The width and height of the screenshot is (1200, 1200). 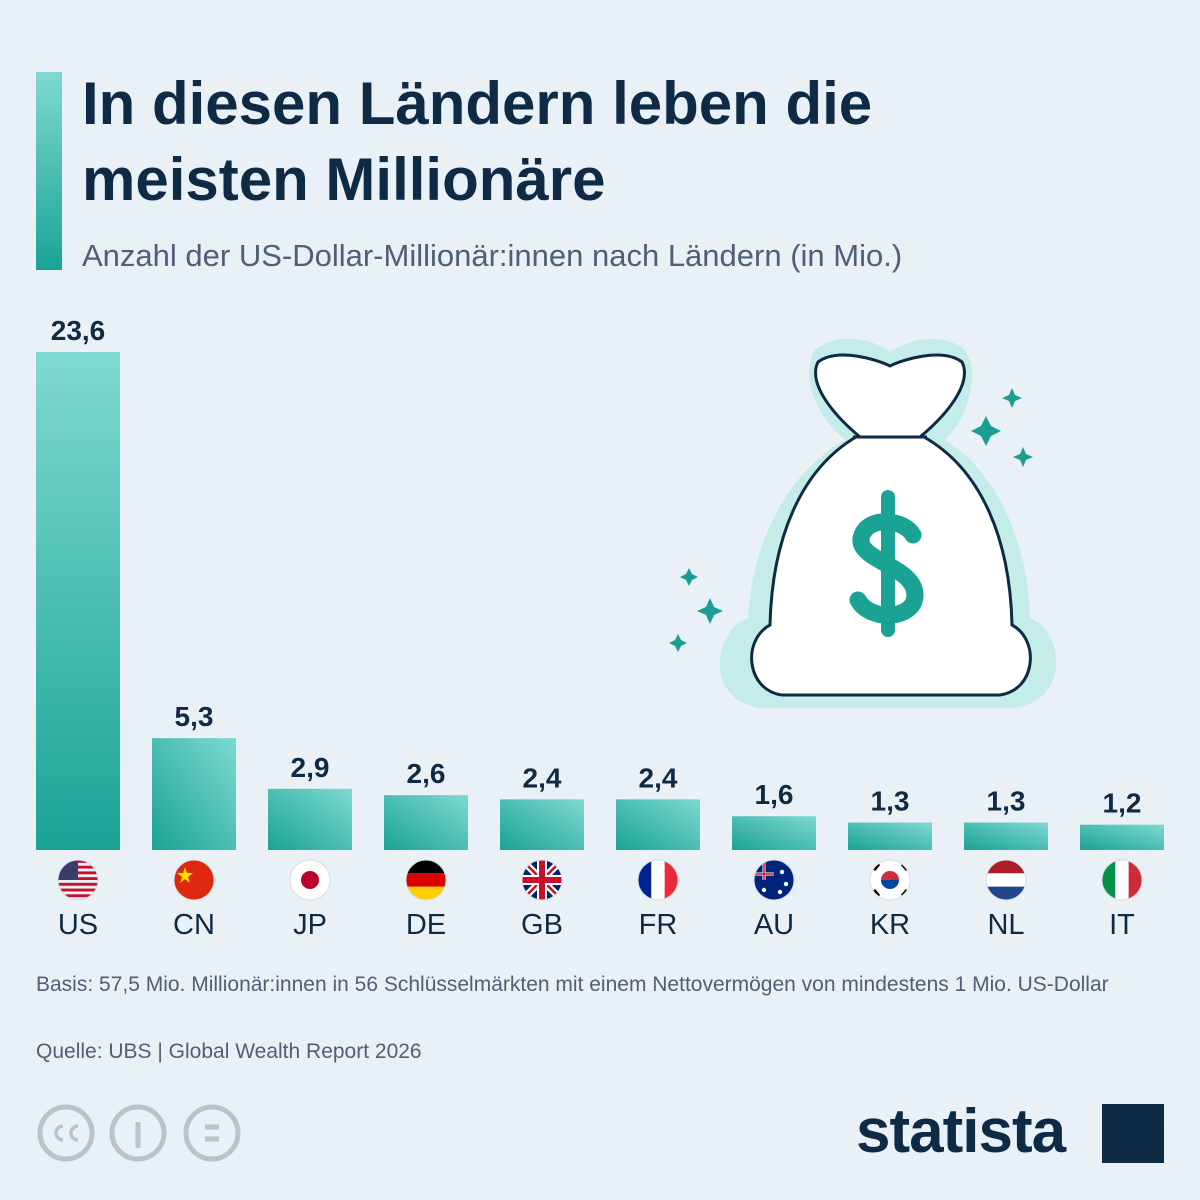 I want to click on statista-mark, so click(x=1133, y=1133).